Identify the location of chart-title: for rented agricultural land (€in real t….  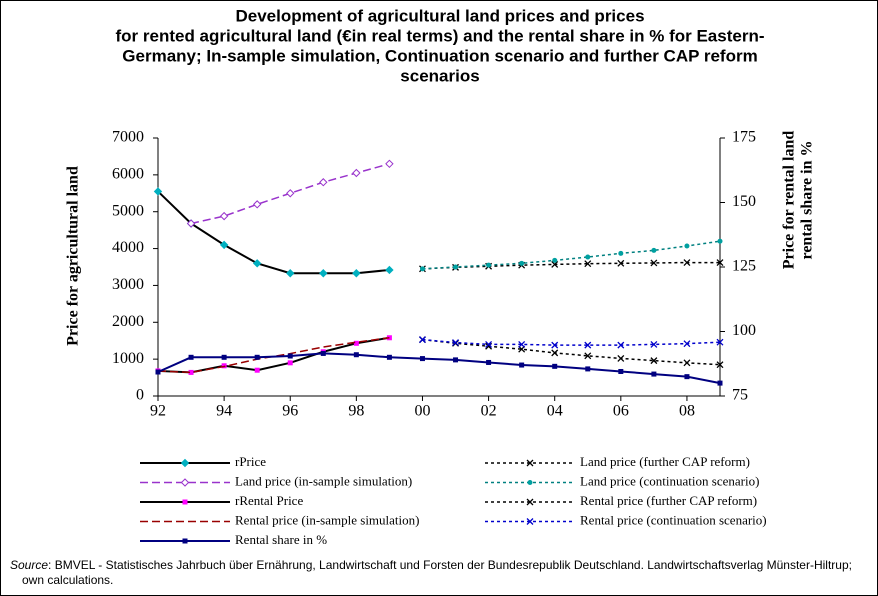
(440, 35).